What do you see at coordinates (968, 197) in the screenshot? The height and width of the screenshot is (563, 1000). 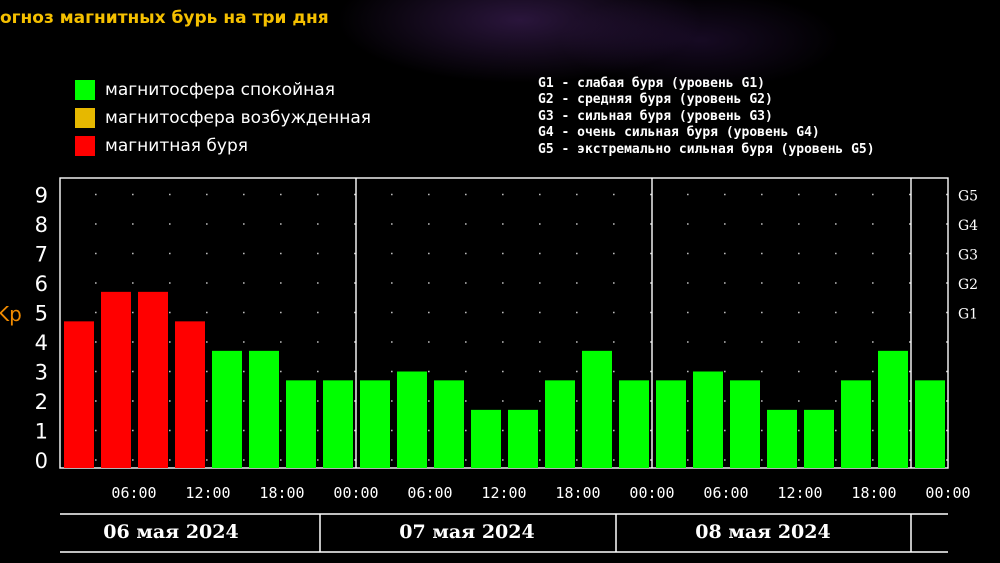 I see `g-level-tick: G5` at bounding box center [968, 197].